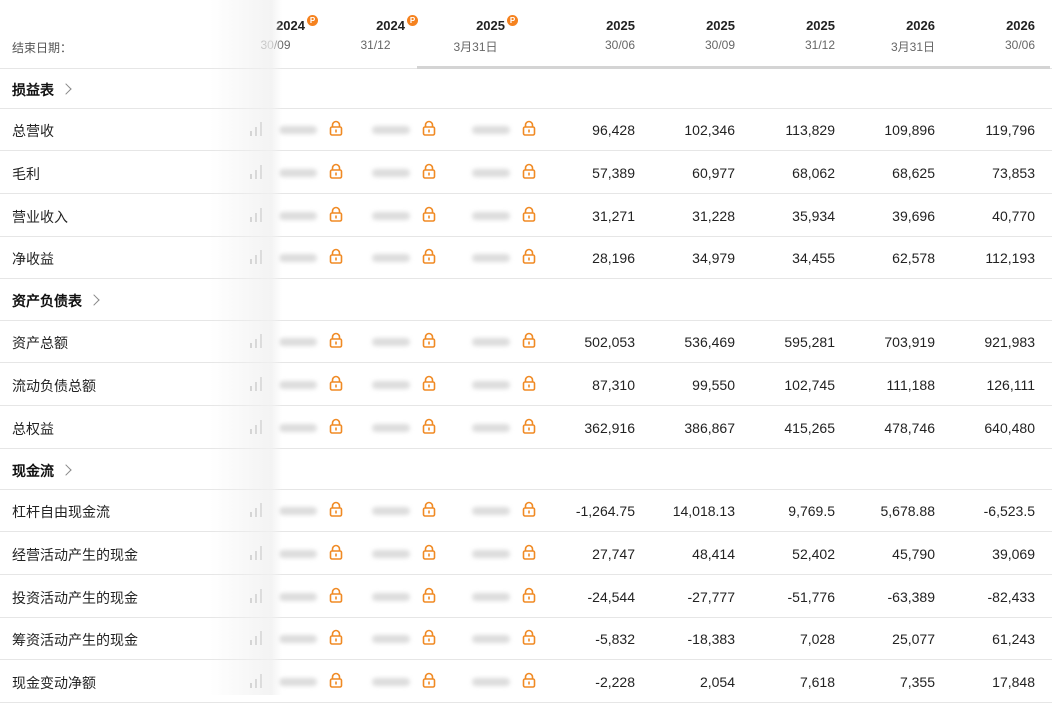 The width and height of the screenshot is (1055, 703). Describe the element at coordinates (733, 67) in the screenshot. I see `header-scroll-indicator` at that location.